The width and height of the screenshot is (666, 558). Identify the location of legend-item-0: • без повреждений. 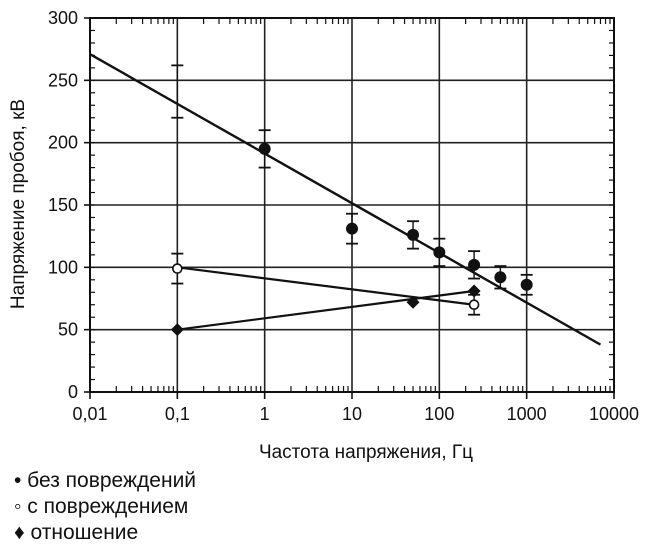
(105, 481).